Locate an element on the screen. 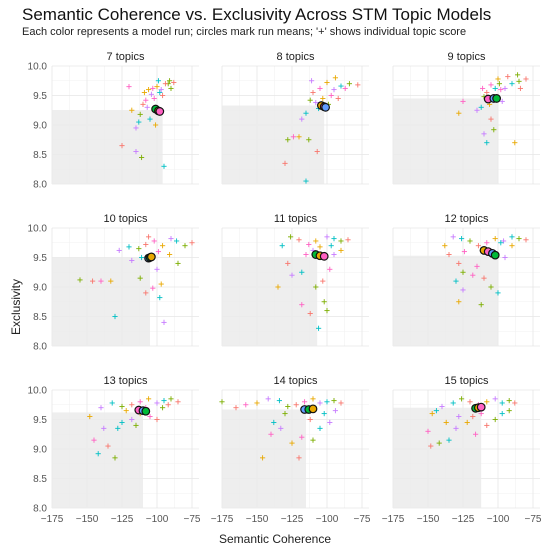  panel-8: 14 topics −175 −150 −125 −100 −75 is located at coordinates (291, 450).